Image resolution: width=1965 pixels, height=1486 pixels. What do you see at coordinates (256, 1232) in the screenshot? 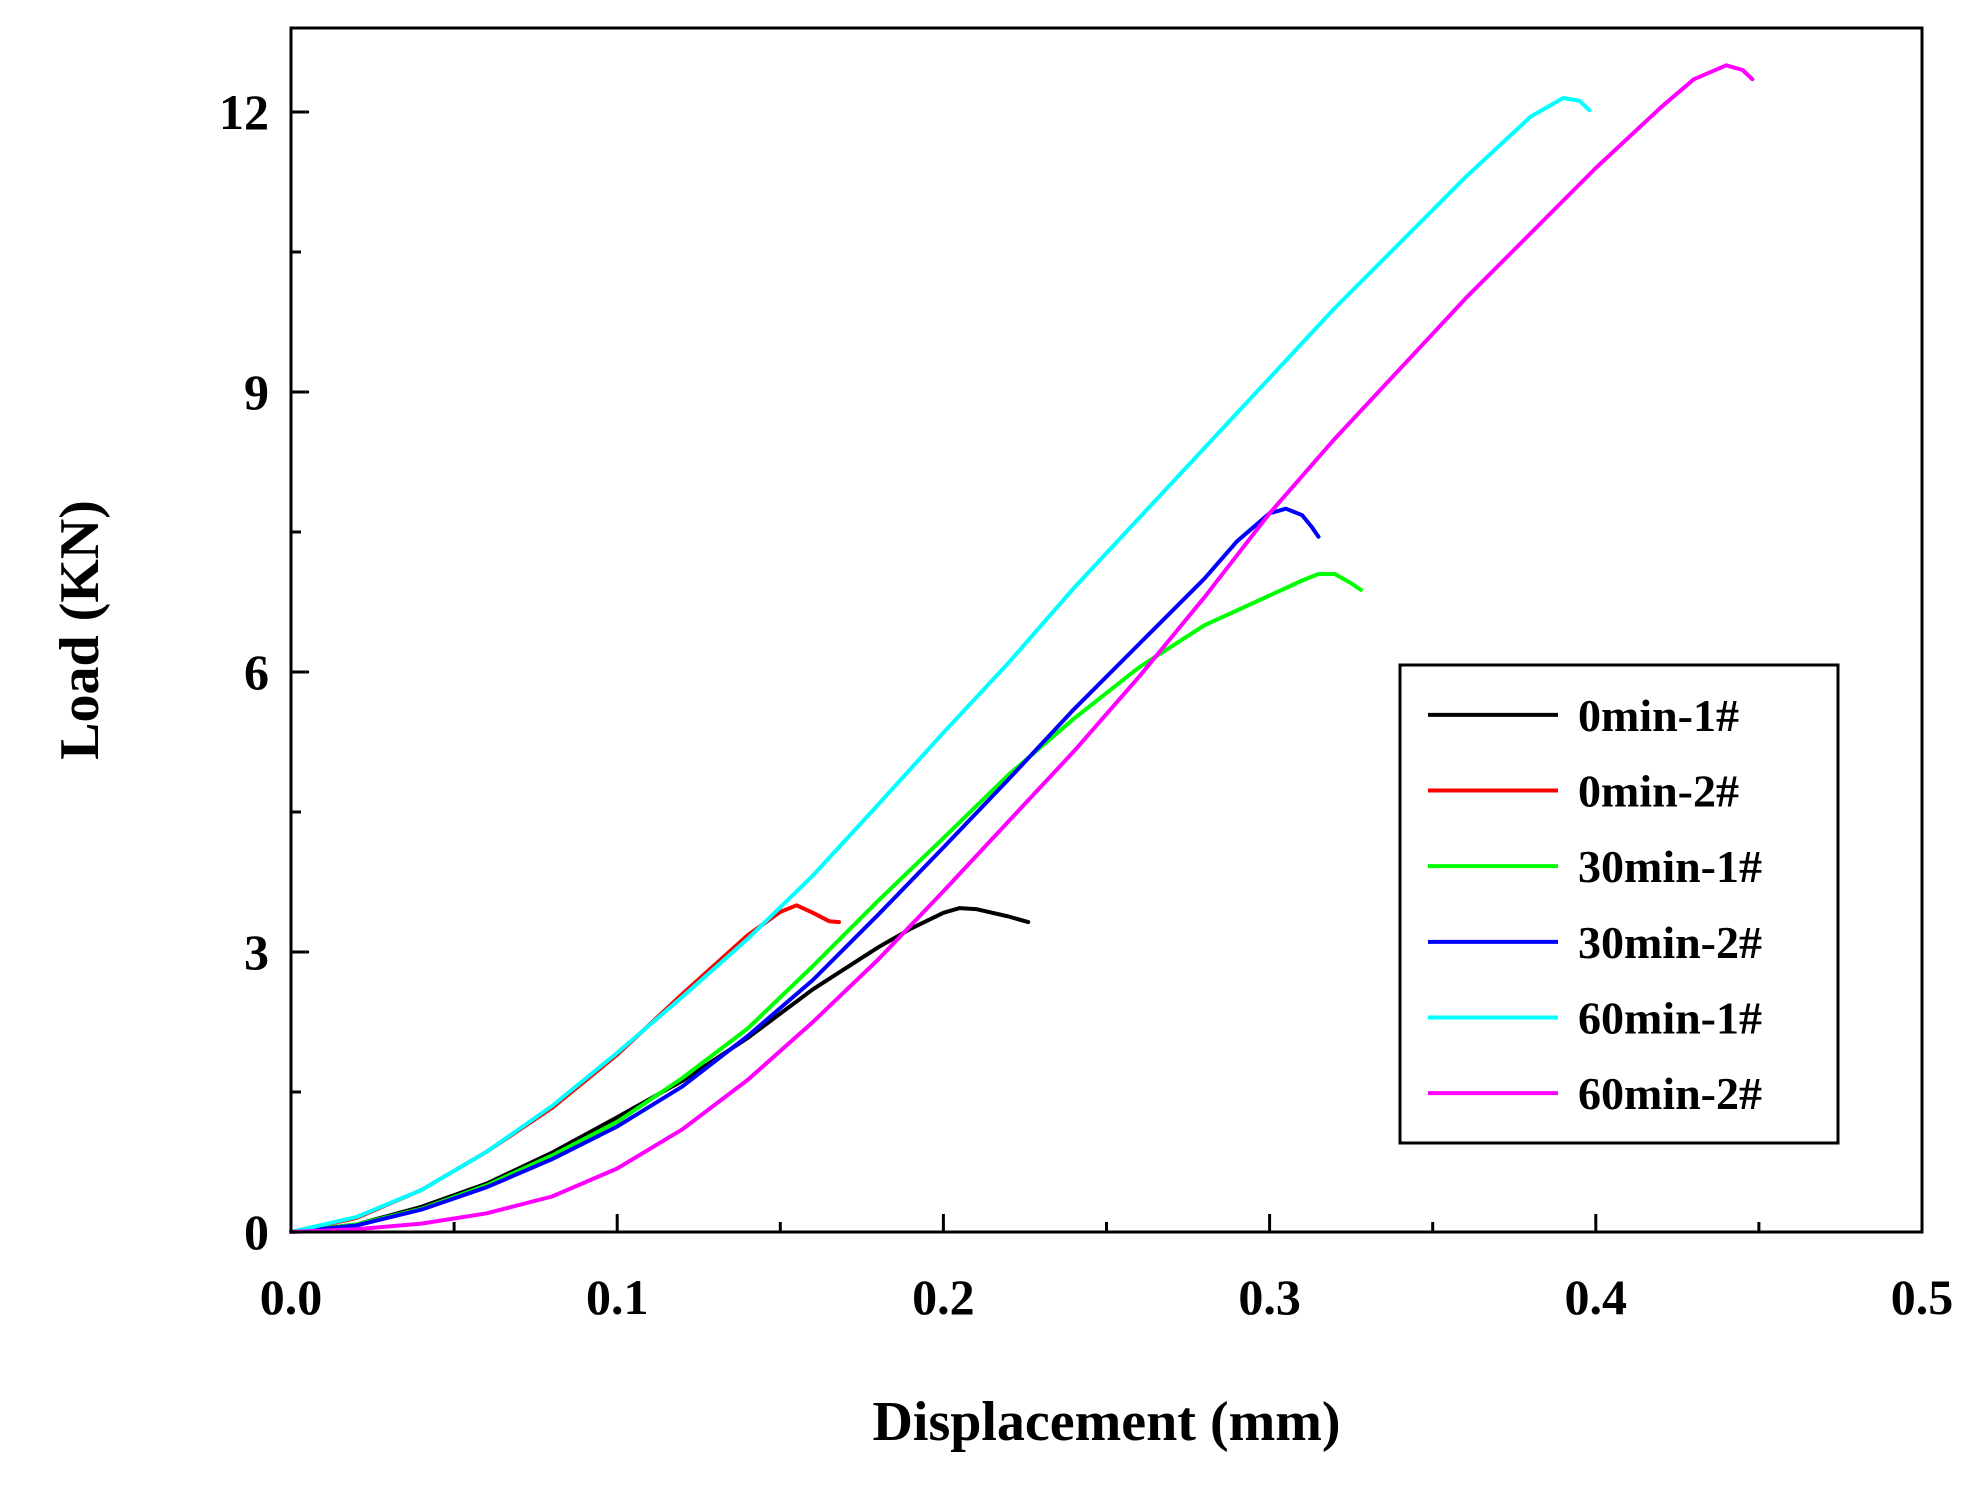
I see `y-tick-label: 0` at bounding box center [256, 1232].